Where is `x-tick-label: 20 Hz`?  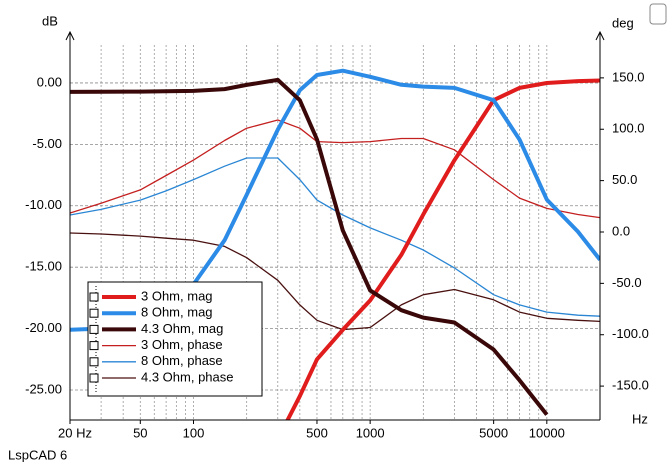 x-tick-label: 20 Hz is located at coordinates (75, 432).